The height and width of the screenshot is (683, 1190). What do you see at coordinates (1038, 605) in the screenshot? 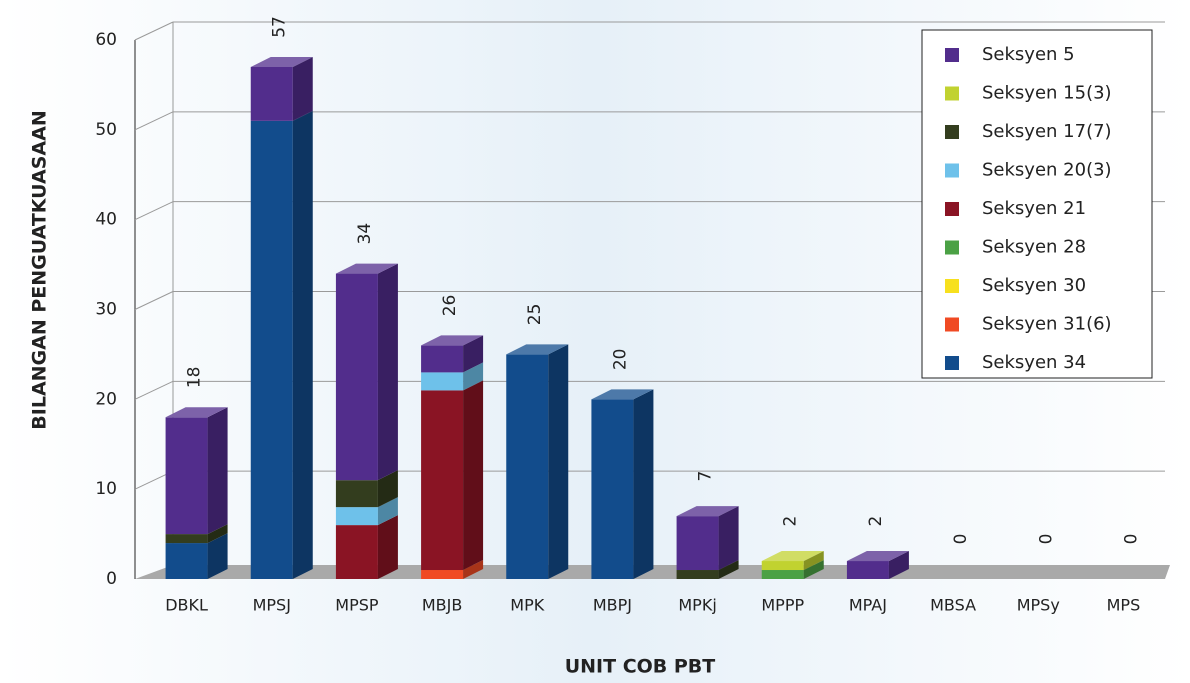
I see `x-tick-label: MPSy` at bounding box center [1038, 605].